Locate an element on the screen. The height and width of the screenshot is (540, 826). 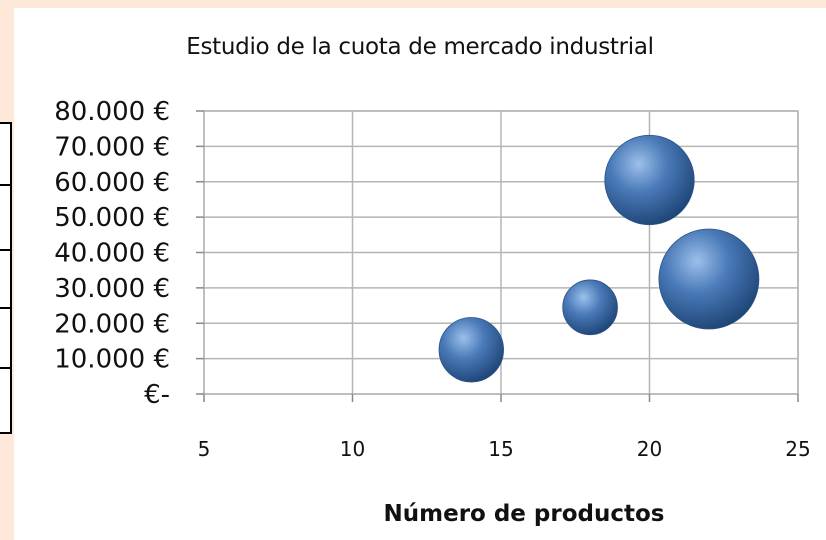
y-tick-label: 30.000 € is located at coordinates (112, 289).